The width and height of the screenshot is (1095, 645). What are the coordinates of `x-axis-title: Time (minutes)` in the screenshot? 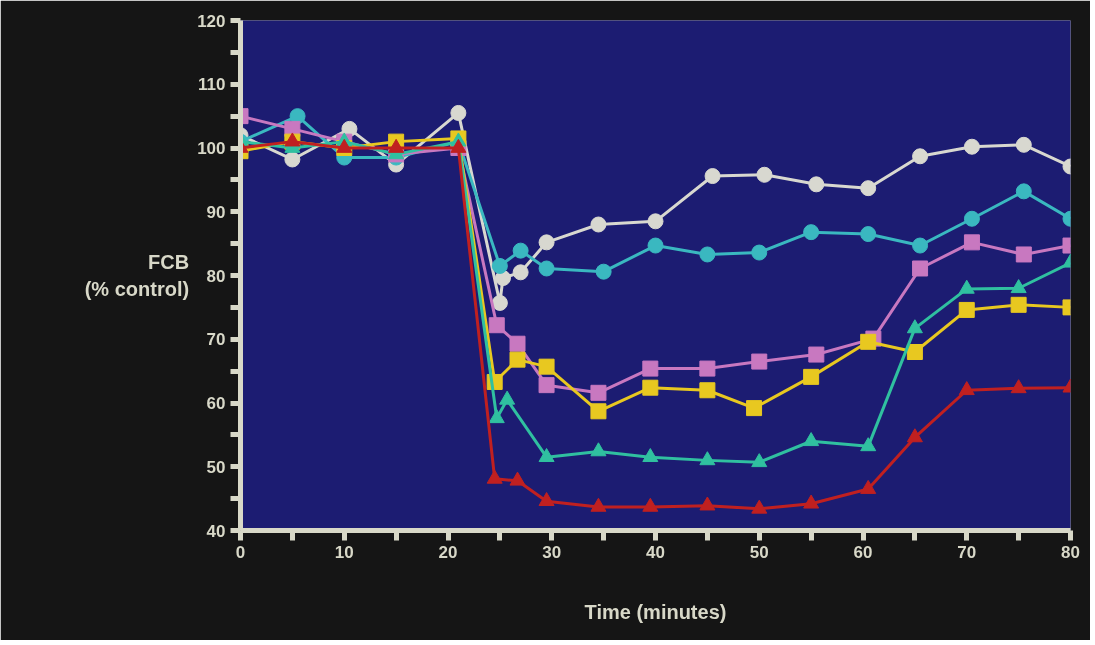 It's located at (655, 611).